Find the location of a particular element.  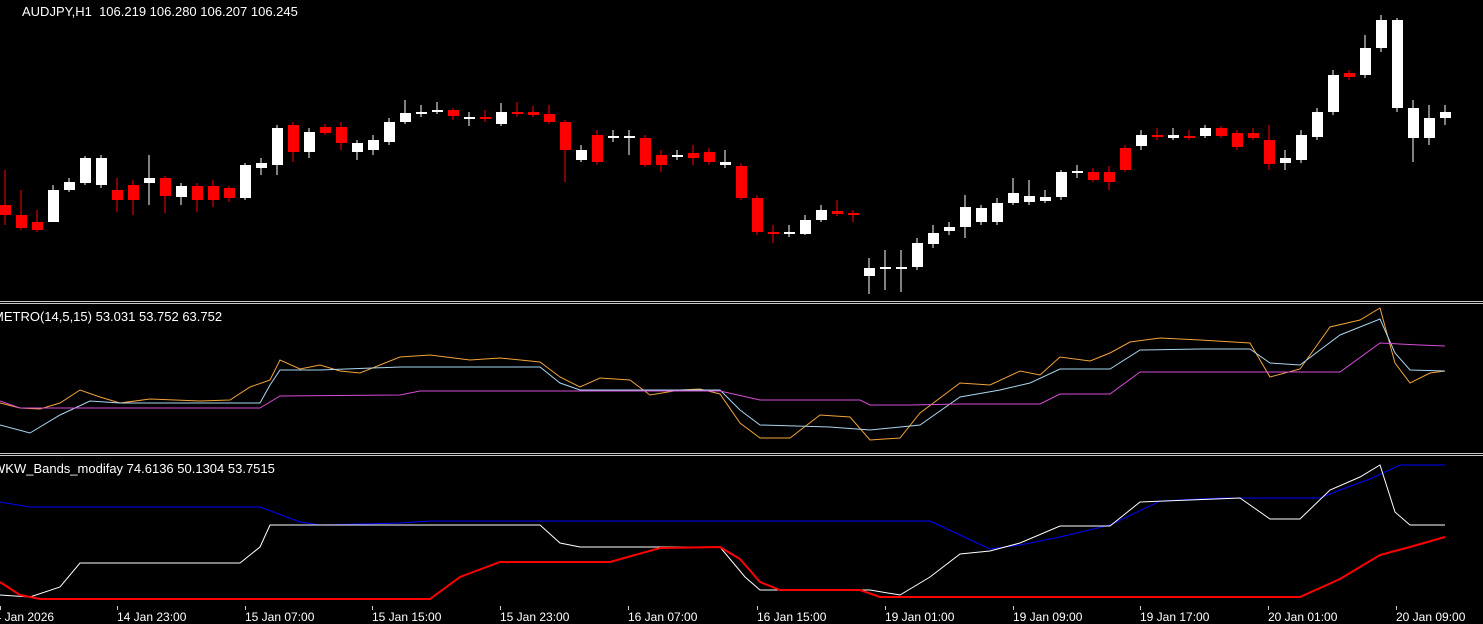

time-axis-label: 19 Jan 17:00 is located at coordinates (1175, 617).